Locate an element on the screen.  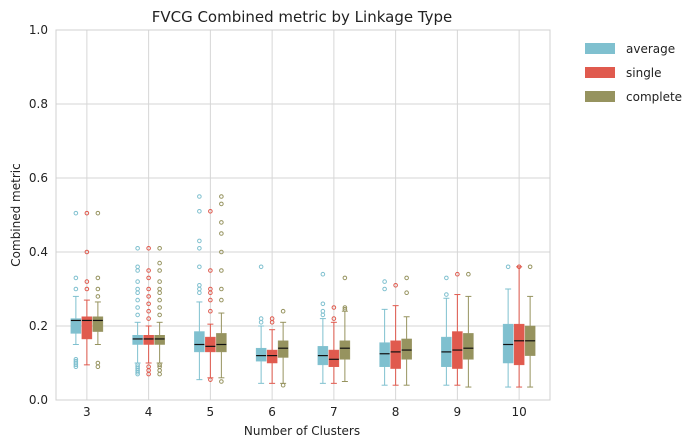
legend-label-single: single is located at coordinates (644, 73).